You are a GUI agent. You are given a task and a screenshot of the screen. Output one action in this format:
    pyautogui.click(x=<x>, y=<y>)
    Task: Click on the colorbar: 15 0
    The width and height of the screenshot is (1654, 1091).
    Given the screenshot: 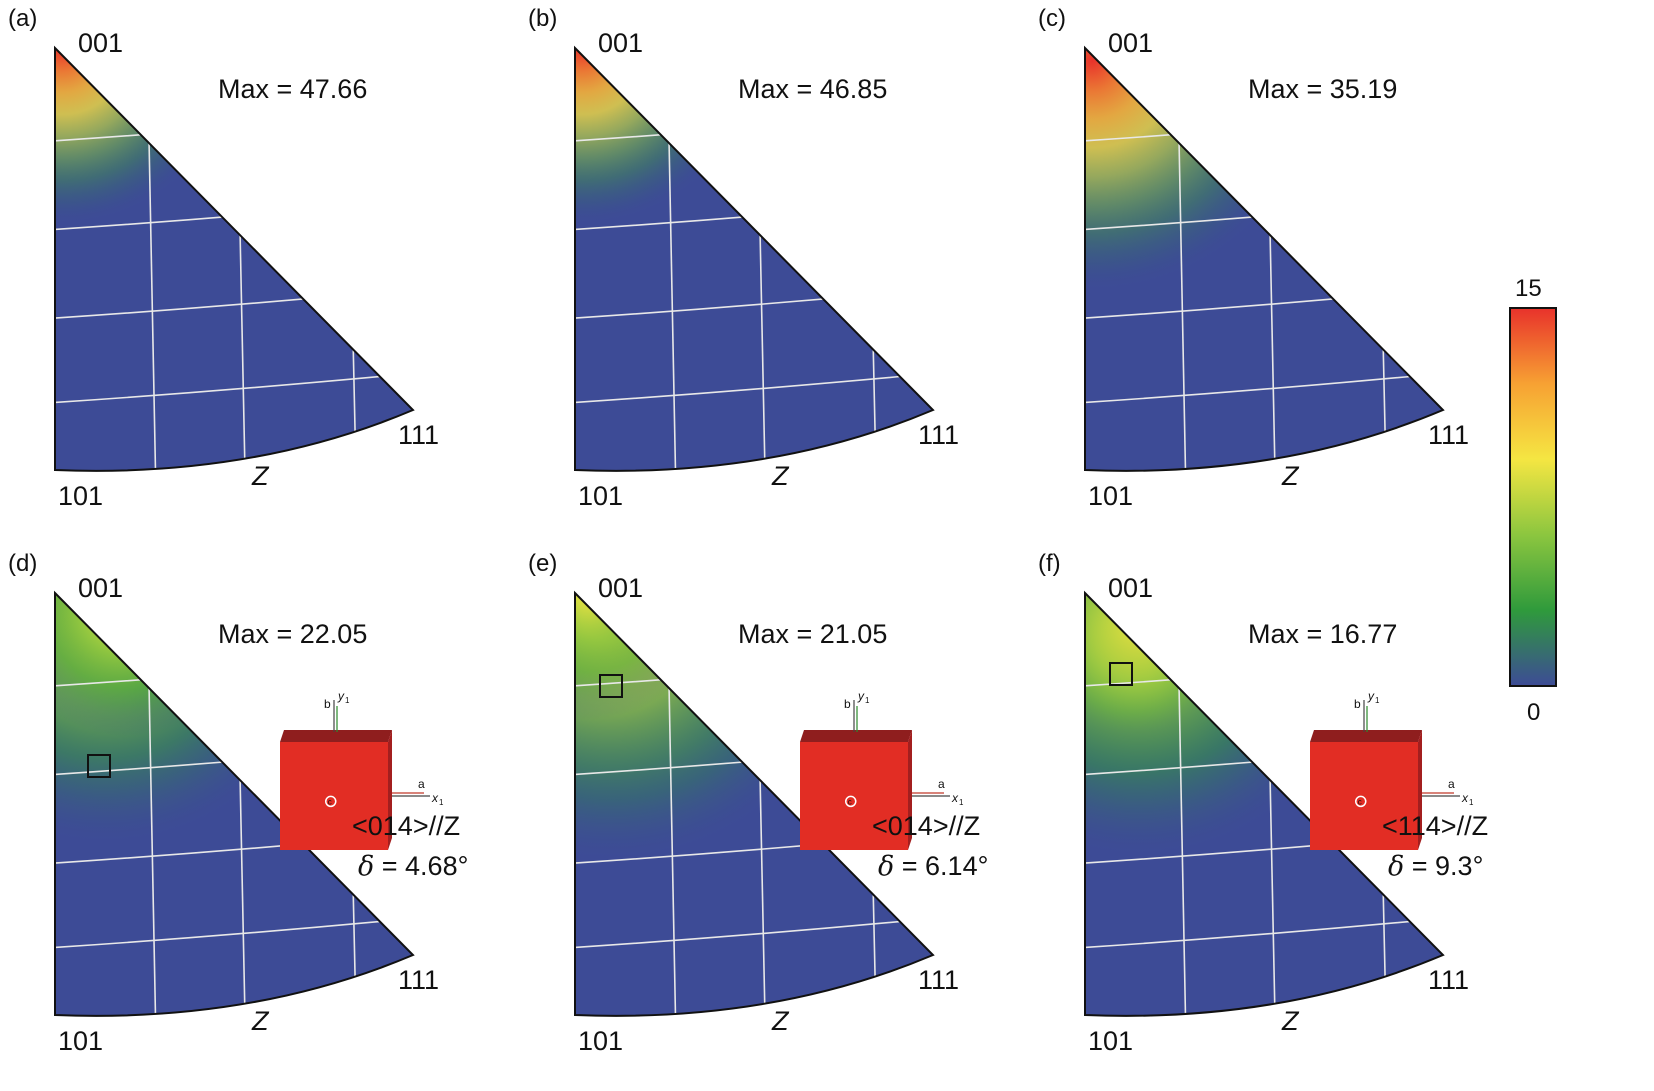 What is the action you would take?
    pyautogui.click(x=1533, y=500)
    